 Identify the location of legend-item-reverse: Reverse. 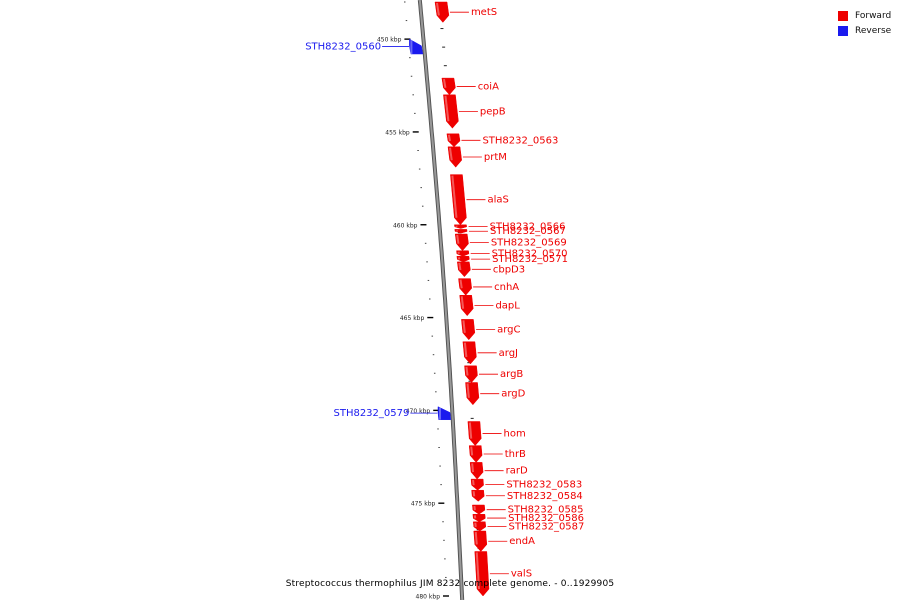
(864, 30).